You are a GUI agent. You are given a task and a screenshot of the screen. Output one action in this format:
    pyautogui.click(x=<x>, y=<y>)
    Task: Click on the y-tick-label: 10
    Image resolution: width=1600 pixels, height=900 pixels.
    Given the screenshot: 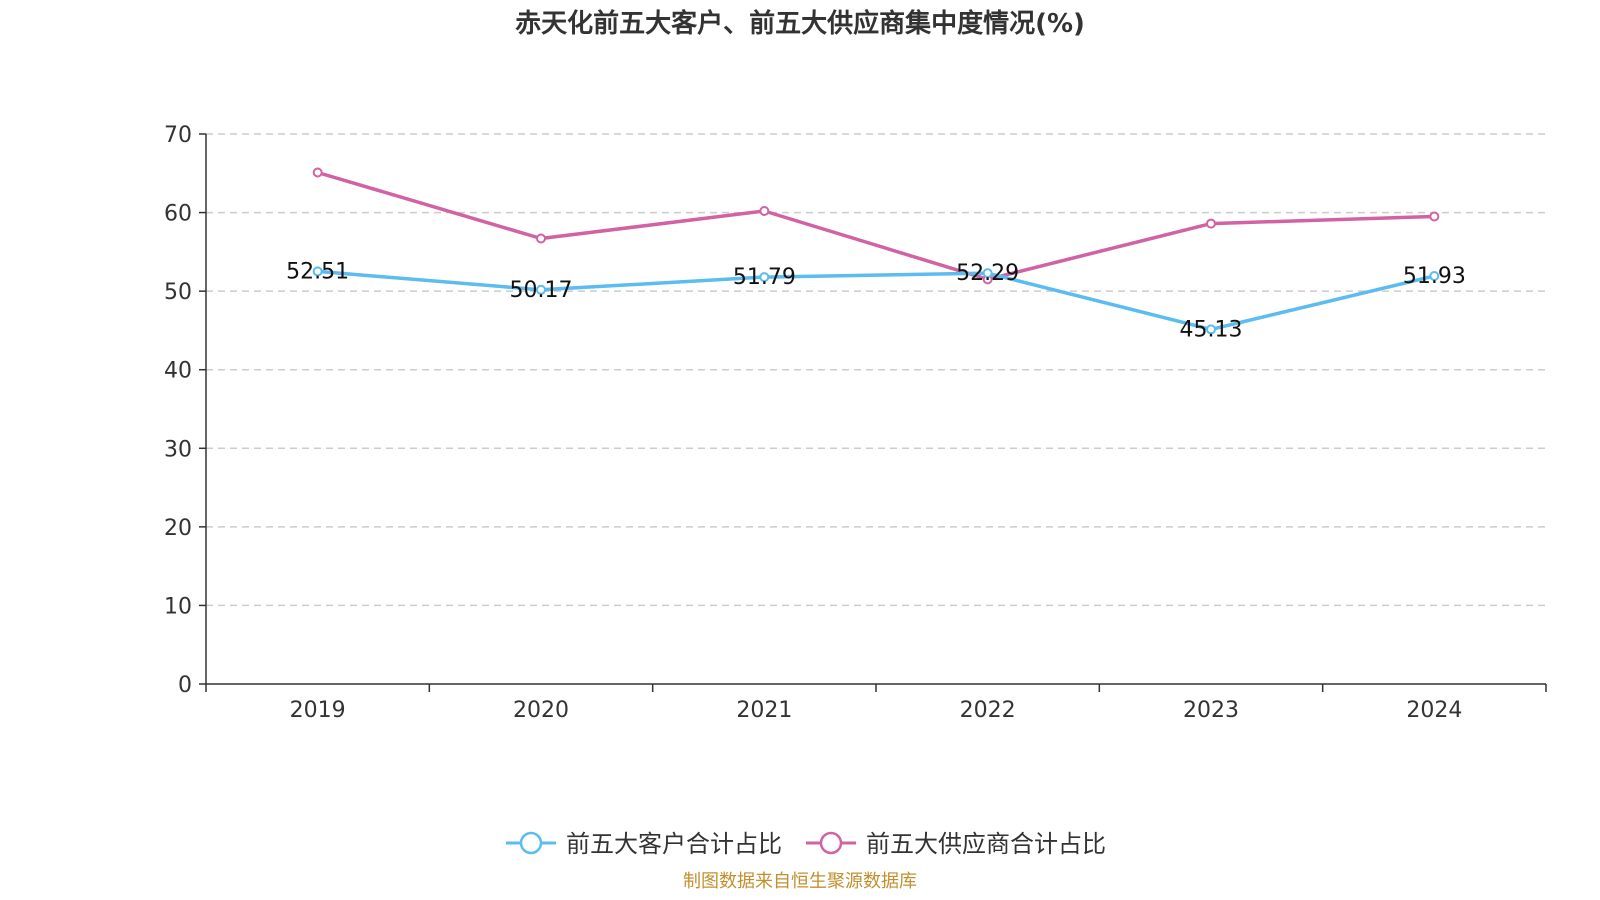 What is the action you would take?
    pyautogui.click(x=178, y=606)
    